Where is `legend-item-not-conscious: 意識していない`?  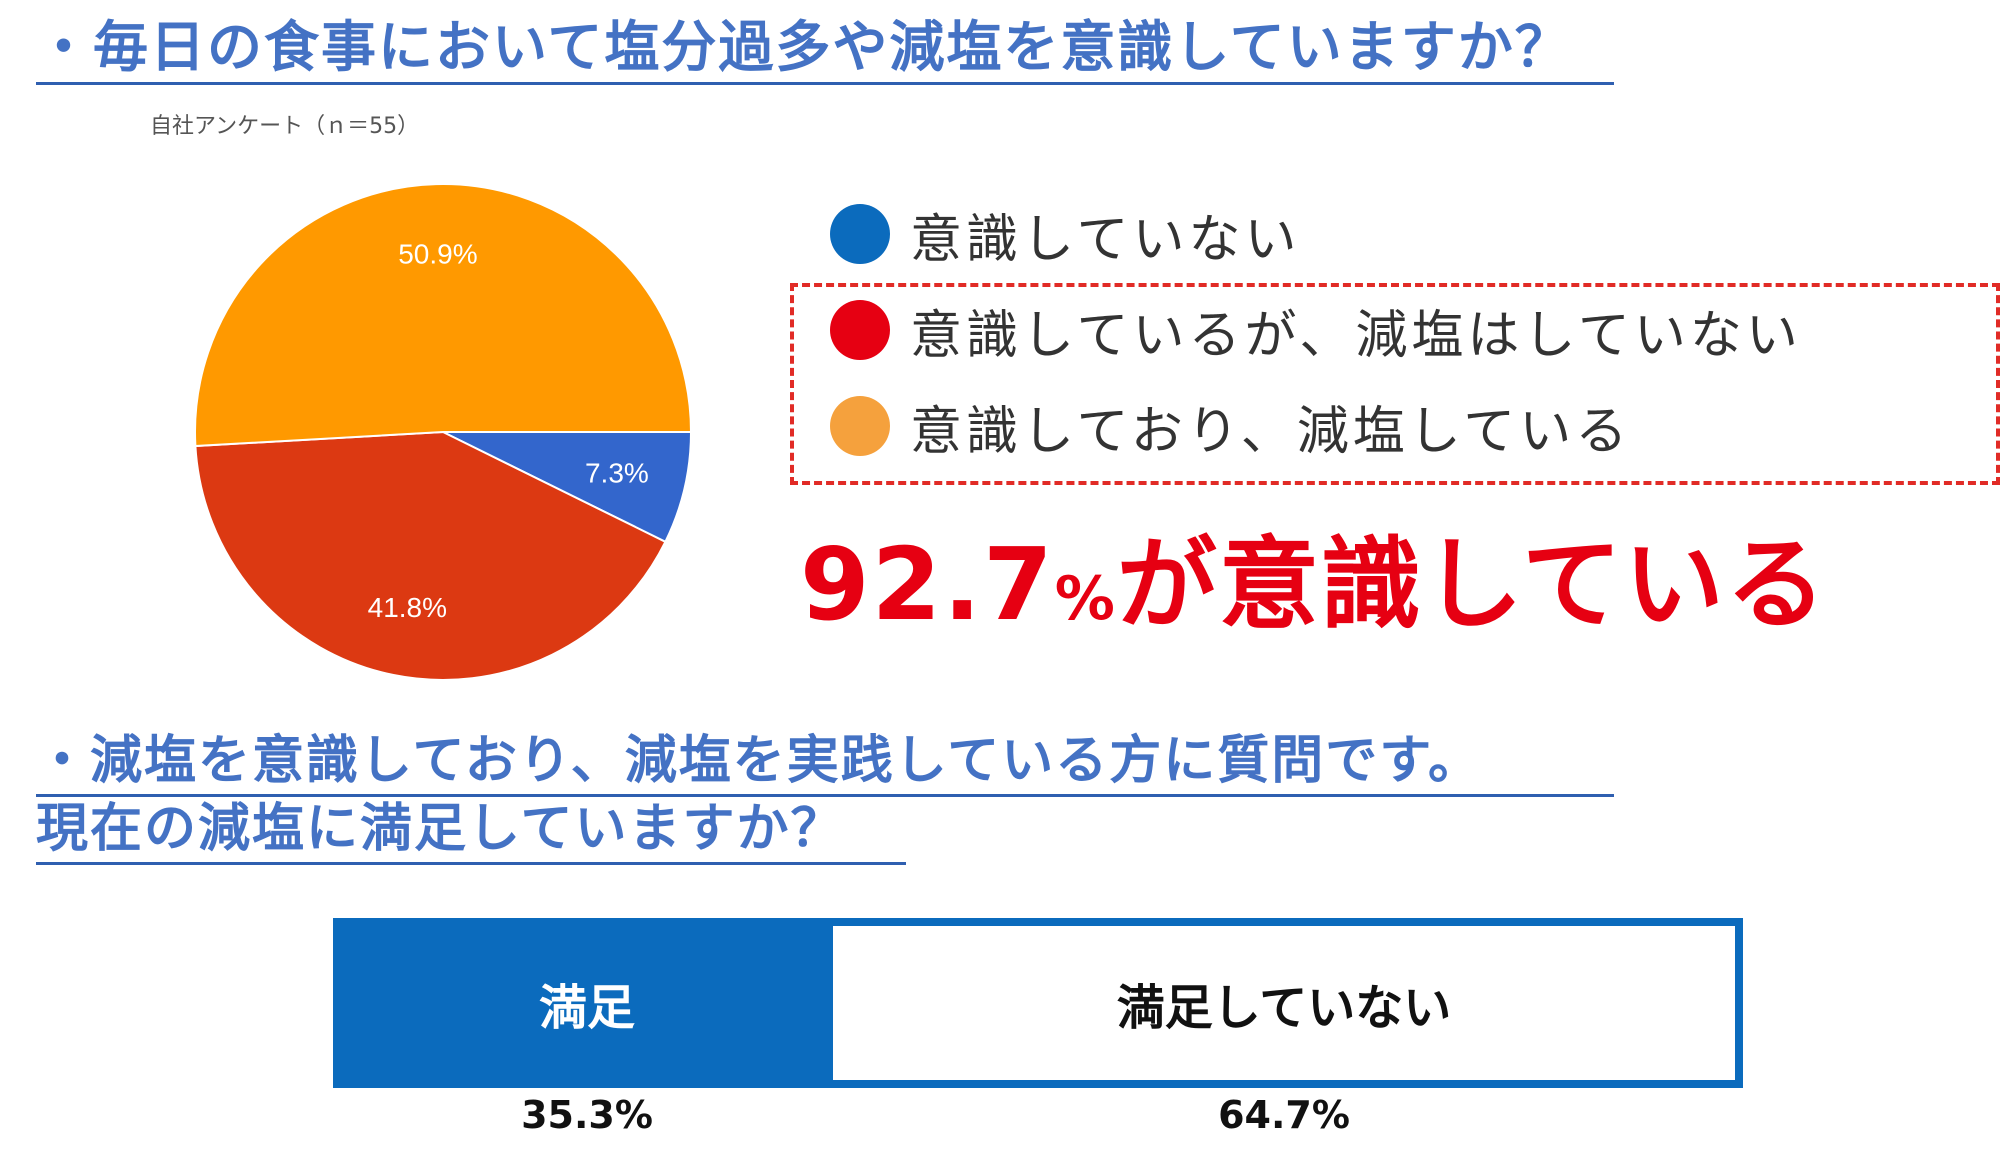 legend-item-not-conscious: 意識していない is located at coordinates (1065, 234).